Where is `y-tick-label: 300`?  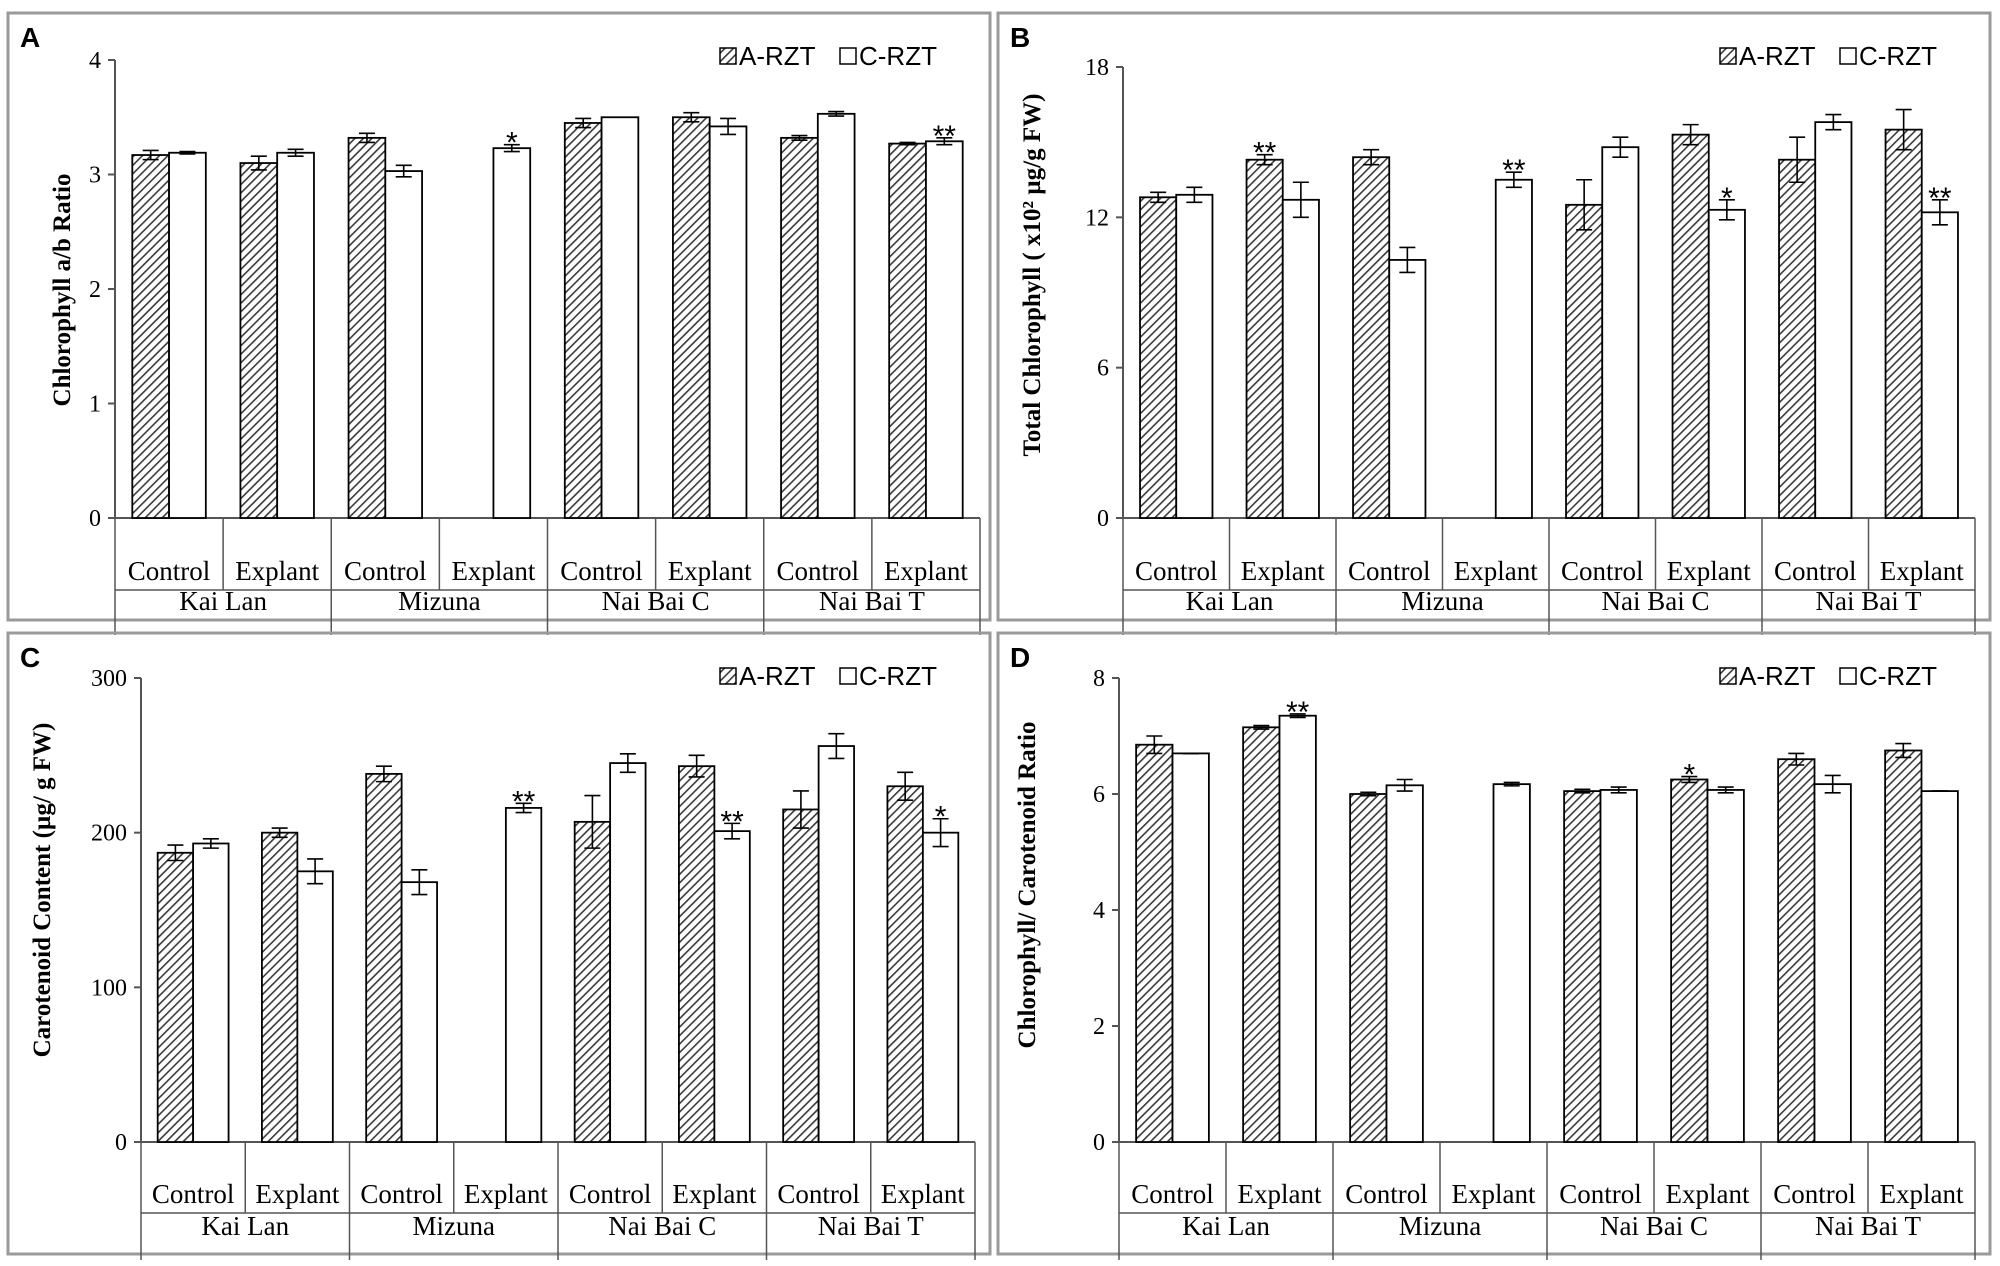 y-tick-label: 300 is located at coordinates (109, 679).